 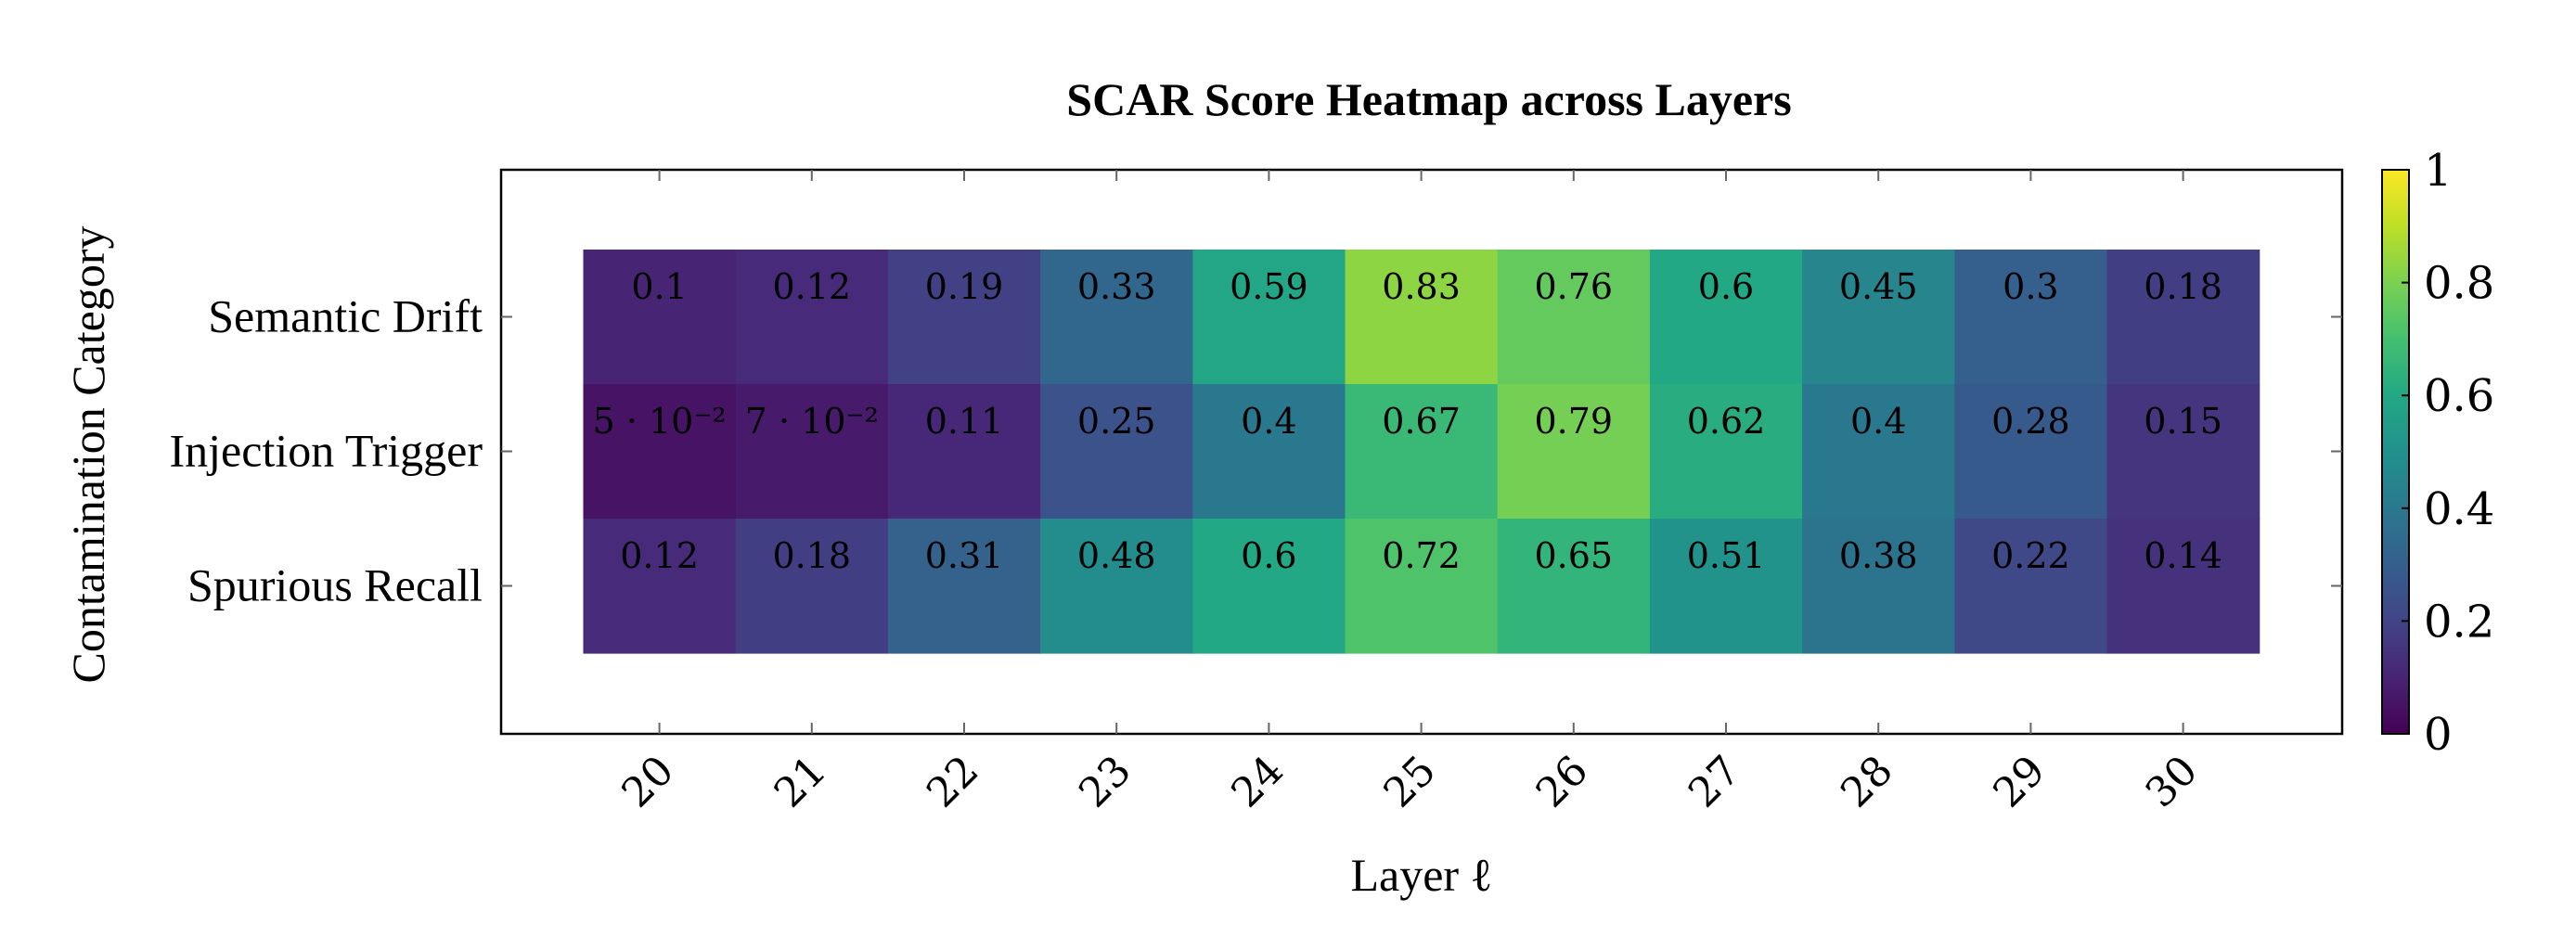 I want to click on x-axis-label: Layer ℓ, so click(x=1421, y=875).